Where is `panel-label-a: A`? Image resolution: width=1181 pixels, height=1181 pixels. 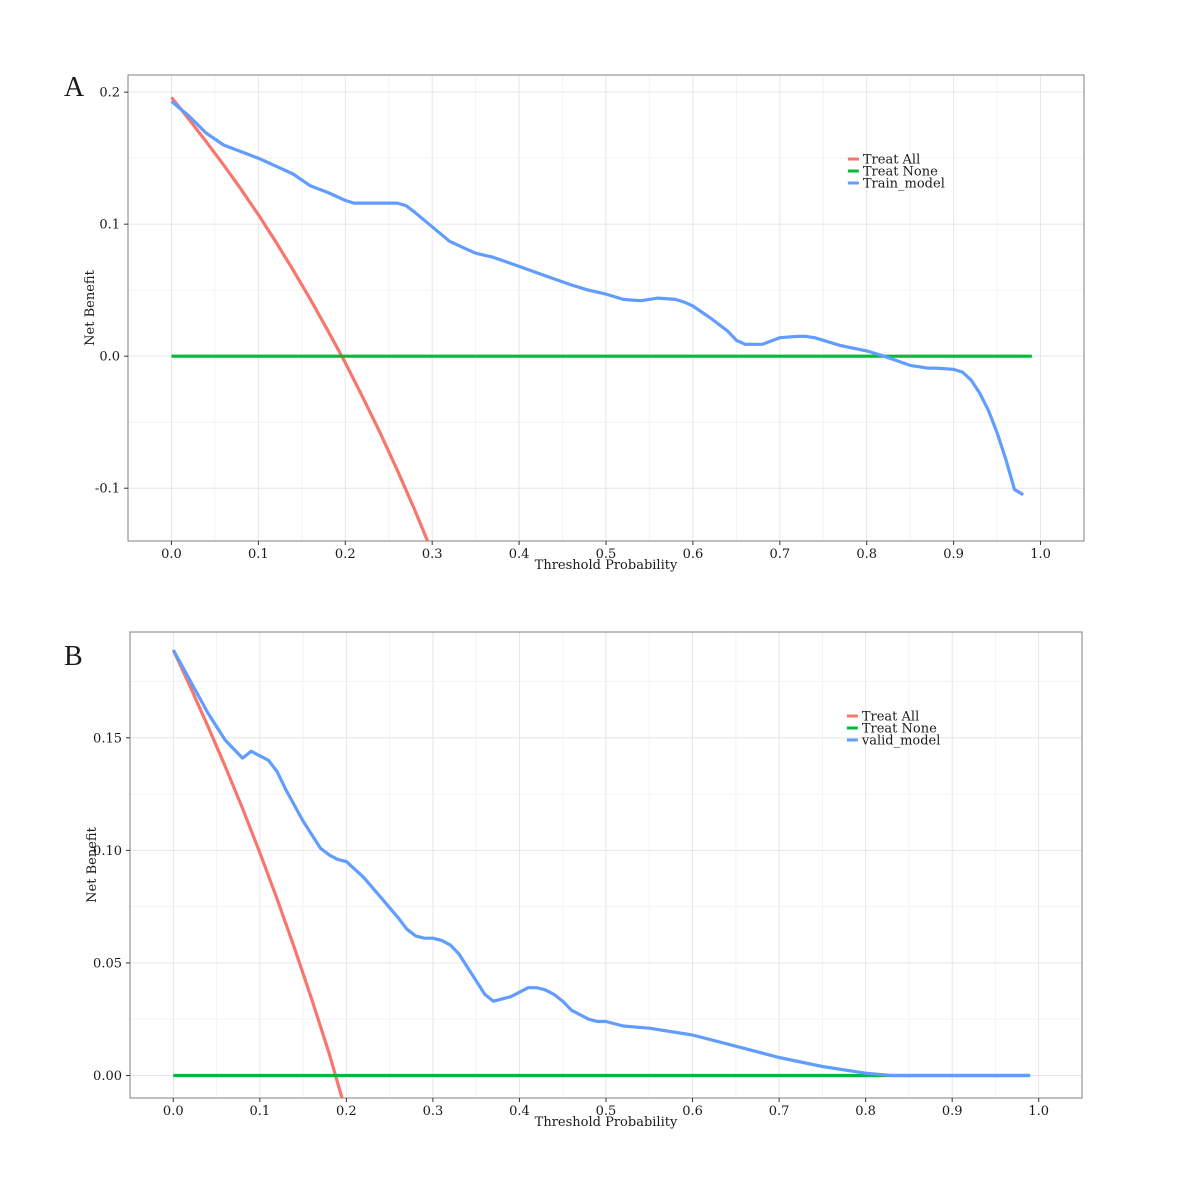
panel-label-a: A is located at coordinates (74, 87).